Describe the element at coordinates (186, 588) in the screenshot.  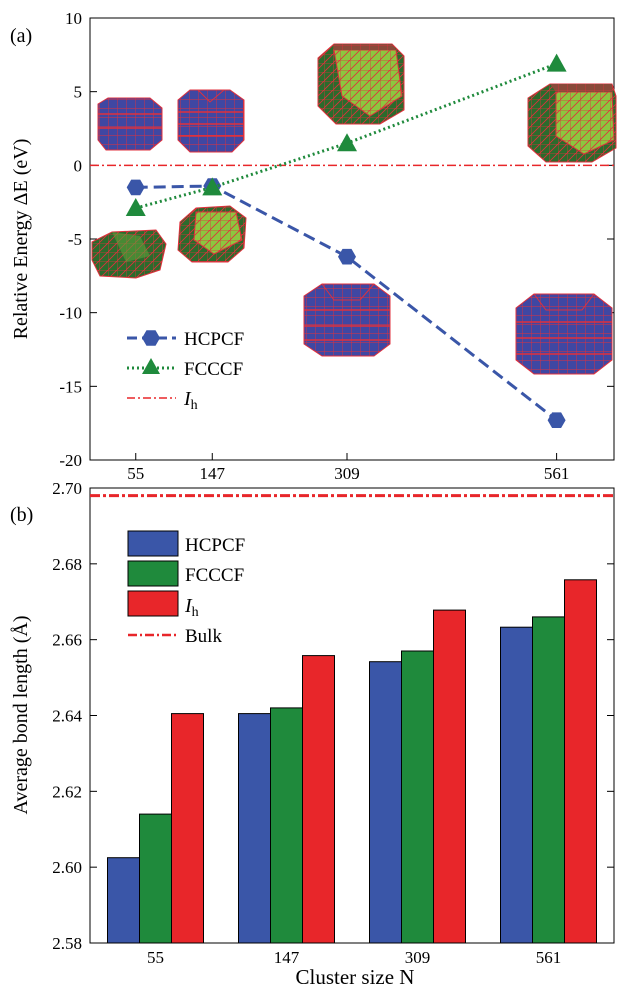
I see `panel-b-legend: HCPCF FCCCF Ih Bulk` at that location.